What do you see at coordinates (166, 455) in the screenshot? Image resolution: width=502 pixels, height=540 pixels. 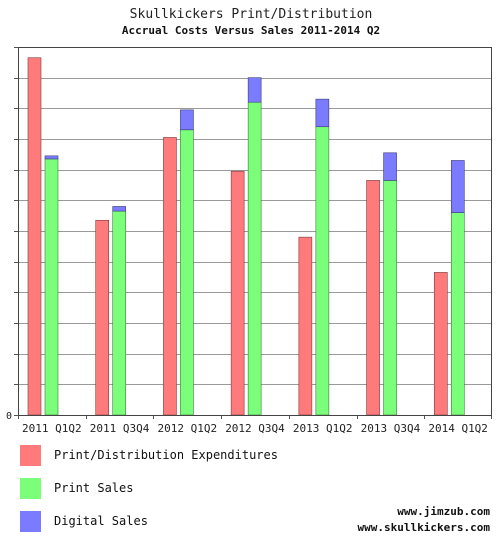 I see `legend-label-expenditures: Print/Distribution Expenditures` at bounding box center [166, 455].